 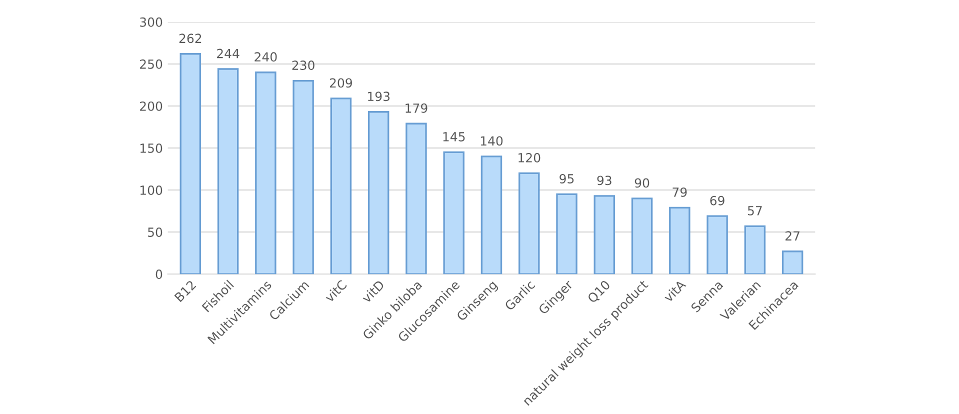 I want to click on data-label: 90, so click(x=642, y=183).